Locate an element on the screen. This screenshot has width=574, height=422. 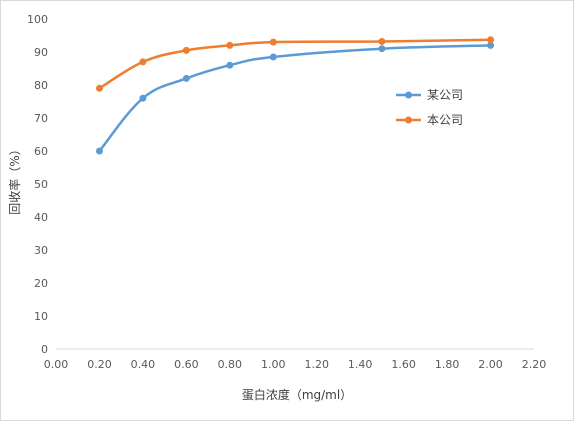
x-tick-label: 2.20 is located at coordinates (534, 364).